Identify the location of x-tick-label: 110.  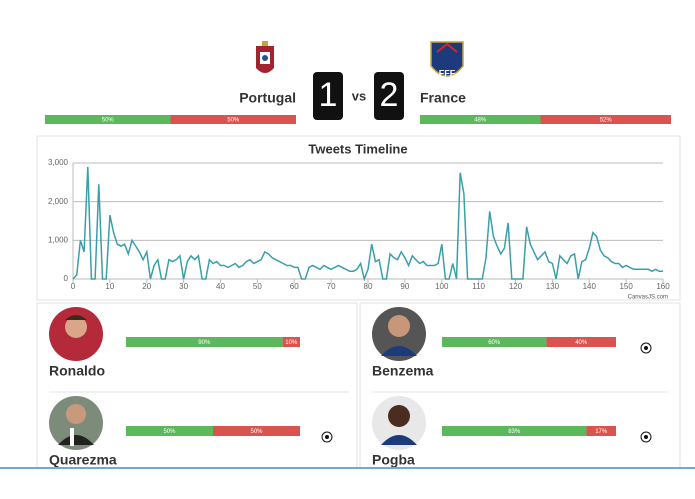
(478, 286).